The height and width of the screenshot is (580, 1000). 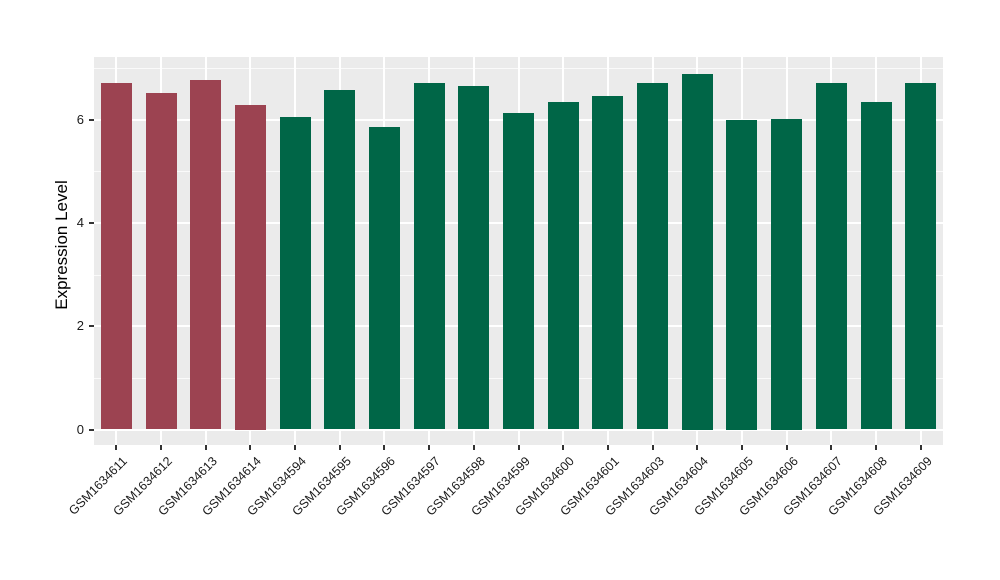 I want to click on bar-GSM1634598, so click(x=474, y=257).